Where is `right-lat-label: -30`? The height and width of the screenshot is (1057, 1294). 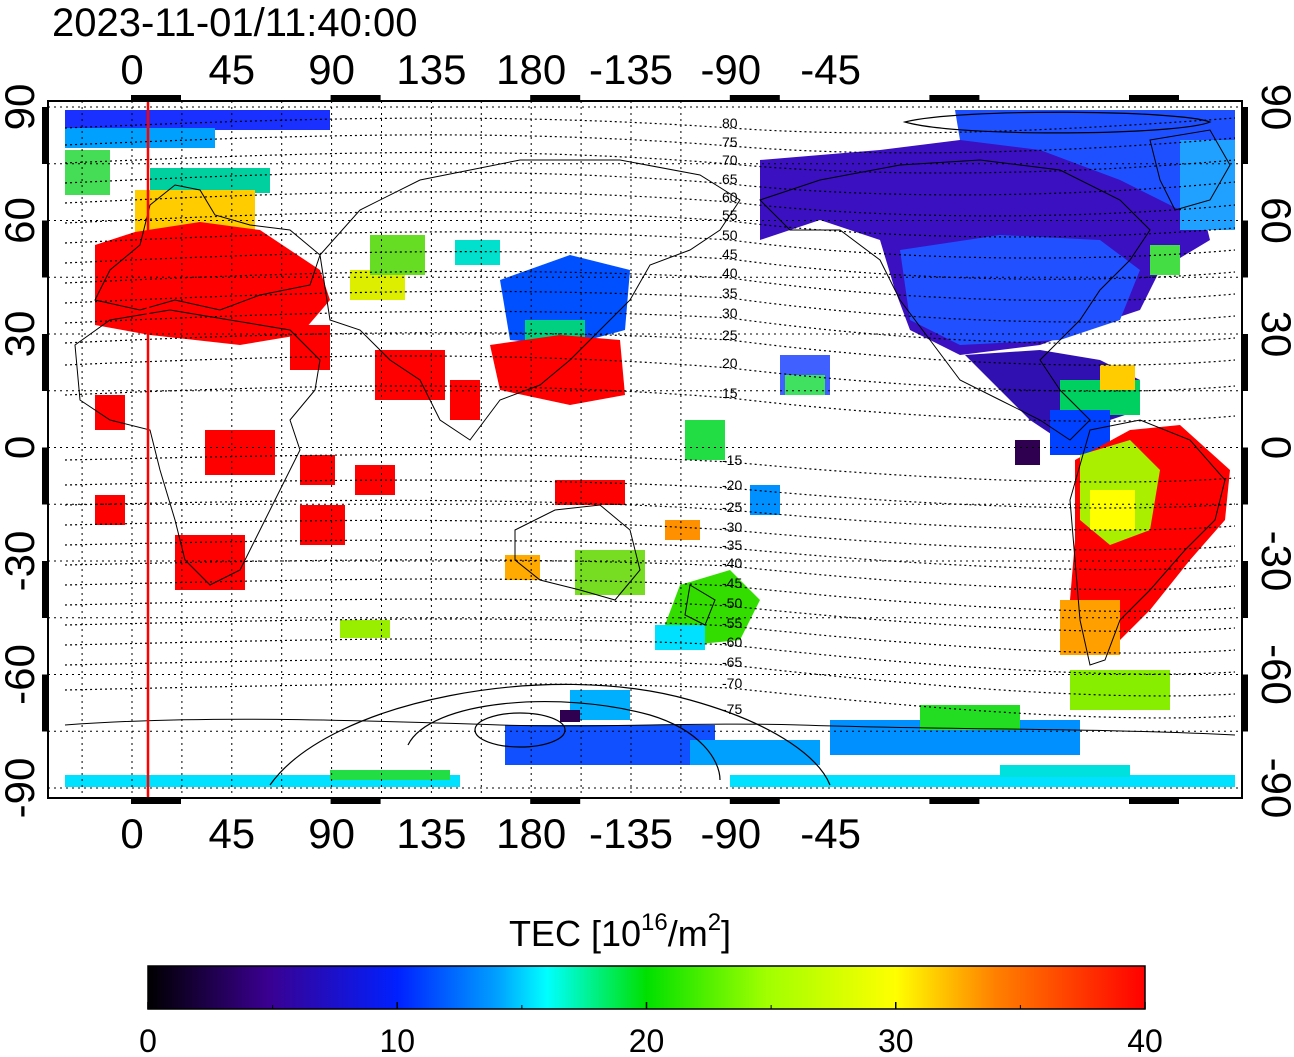 right-lat-label: -30 is located at coordinates (1273, 561).